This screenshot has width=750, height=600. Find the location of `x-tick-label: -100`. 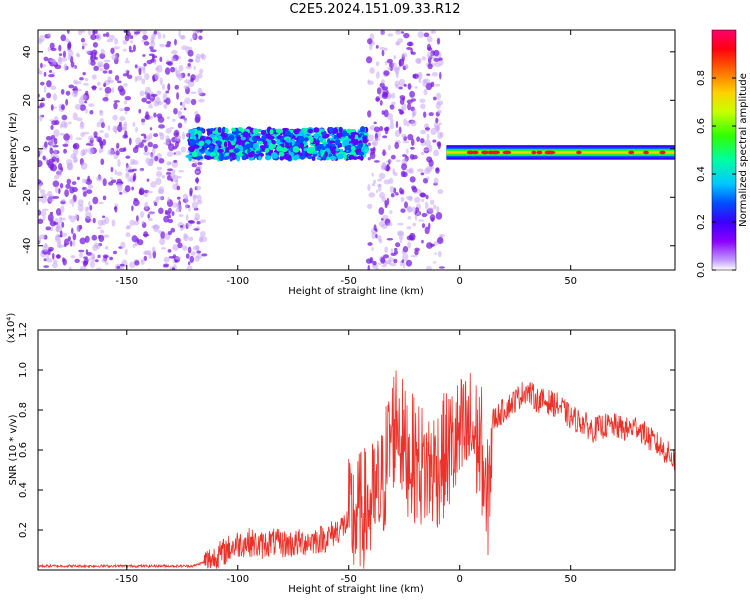

x-tick-label: -100 is located at coordinates (237, 281).